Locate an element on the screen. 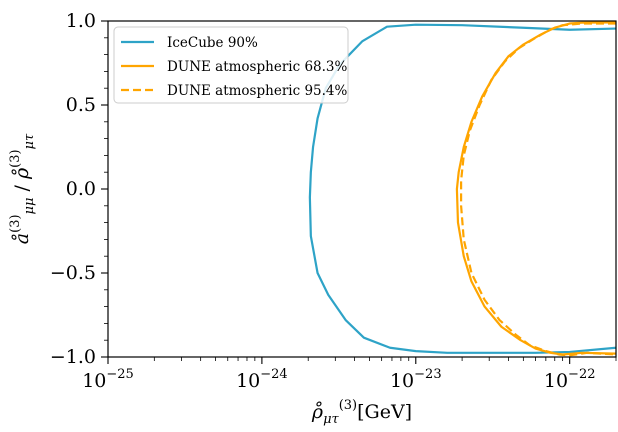 The width and height of the screenshot is (618, 432). legend-box is located at coordinates (231, 65).